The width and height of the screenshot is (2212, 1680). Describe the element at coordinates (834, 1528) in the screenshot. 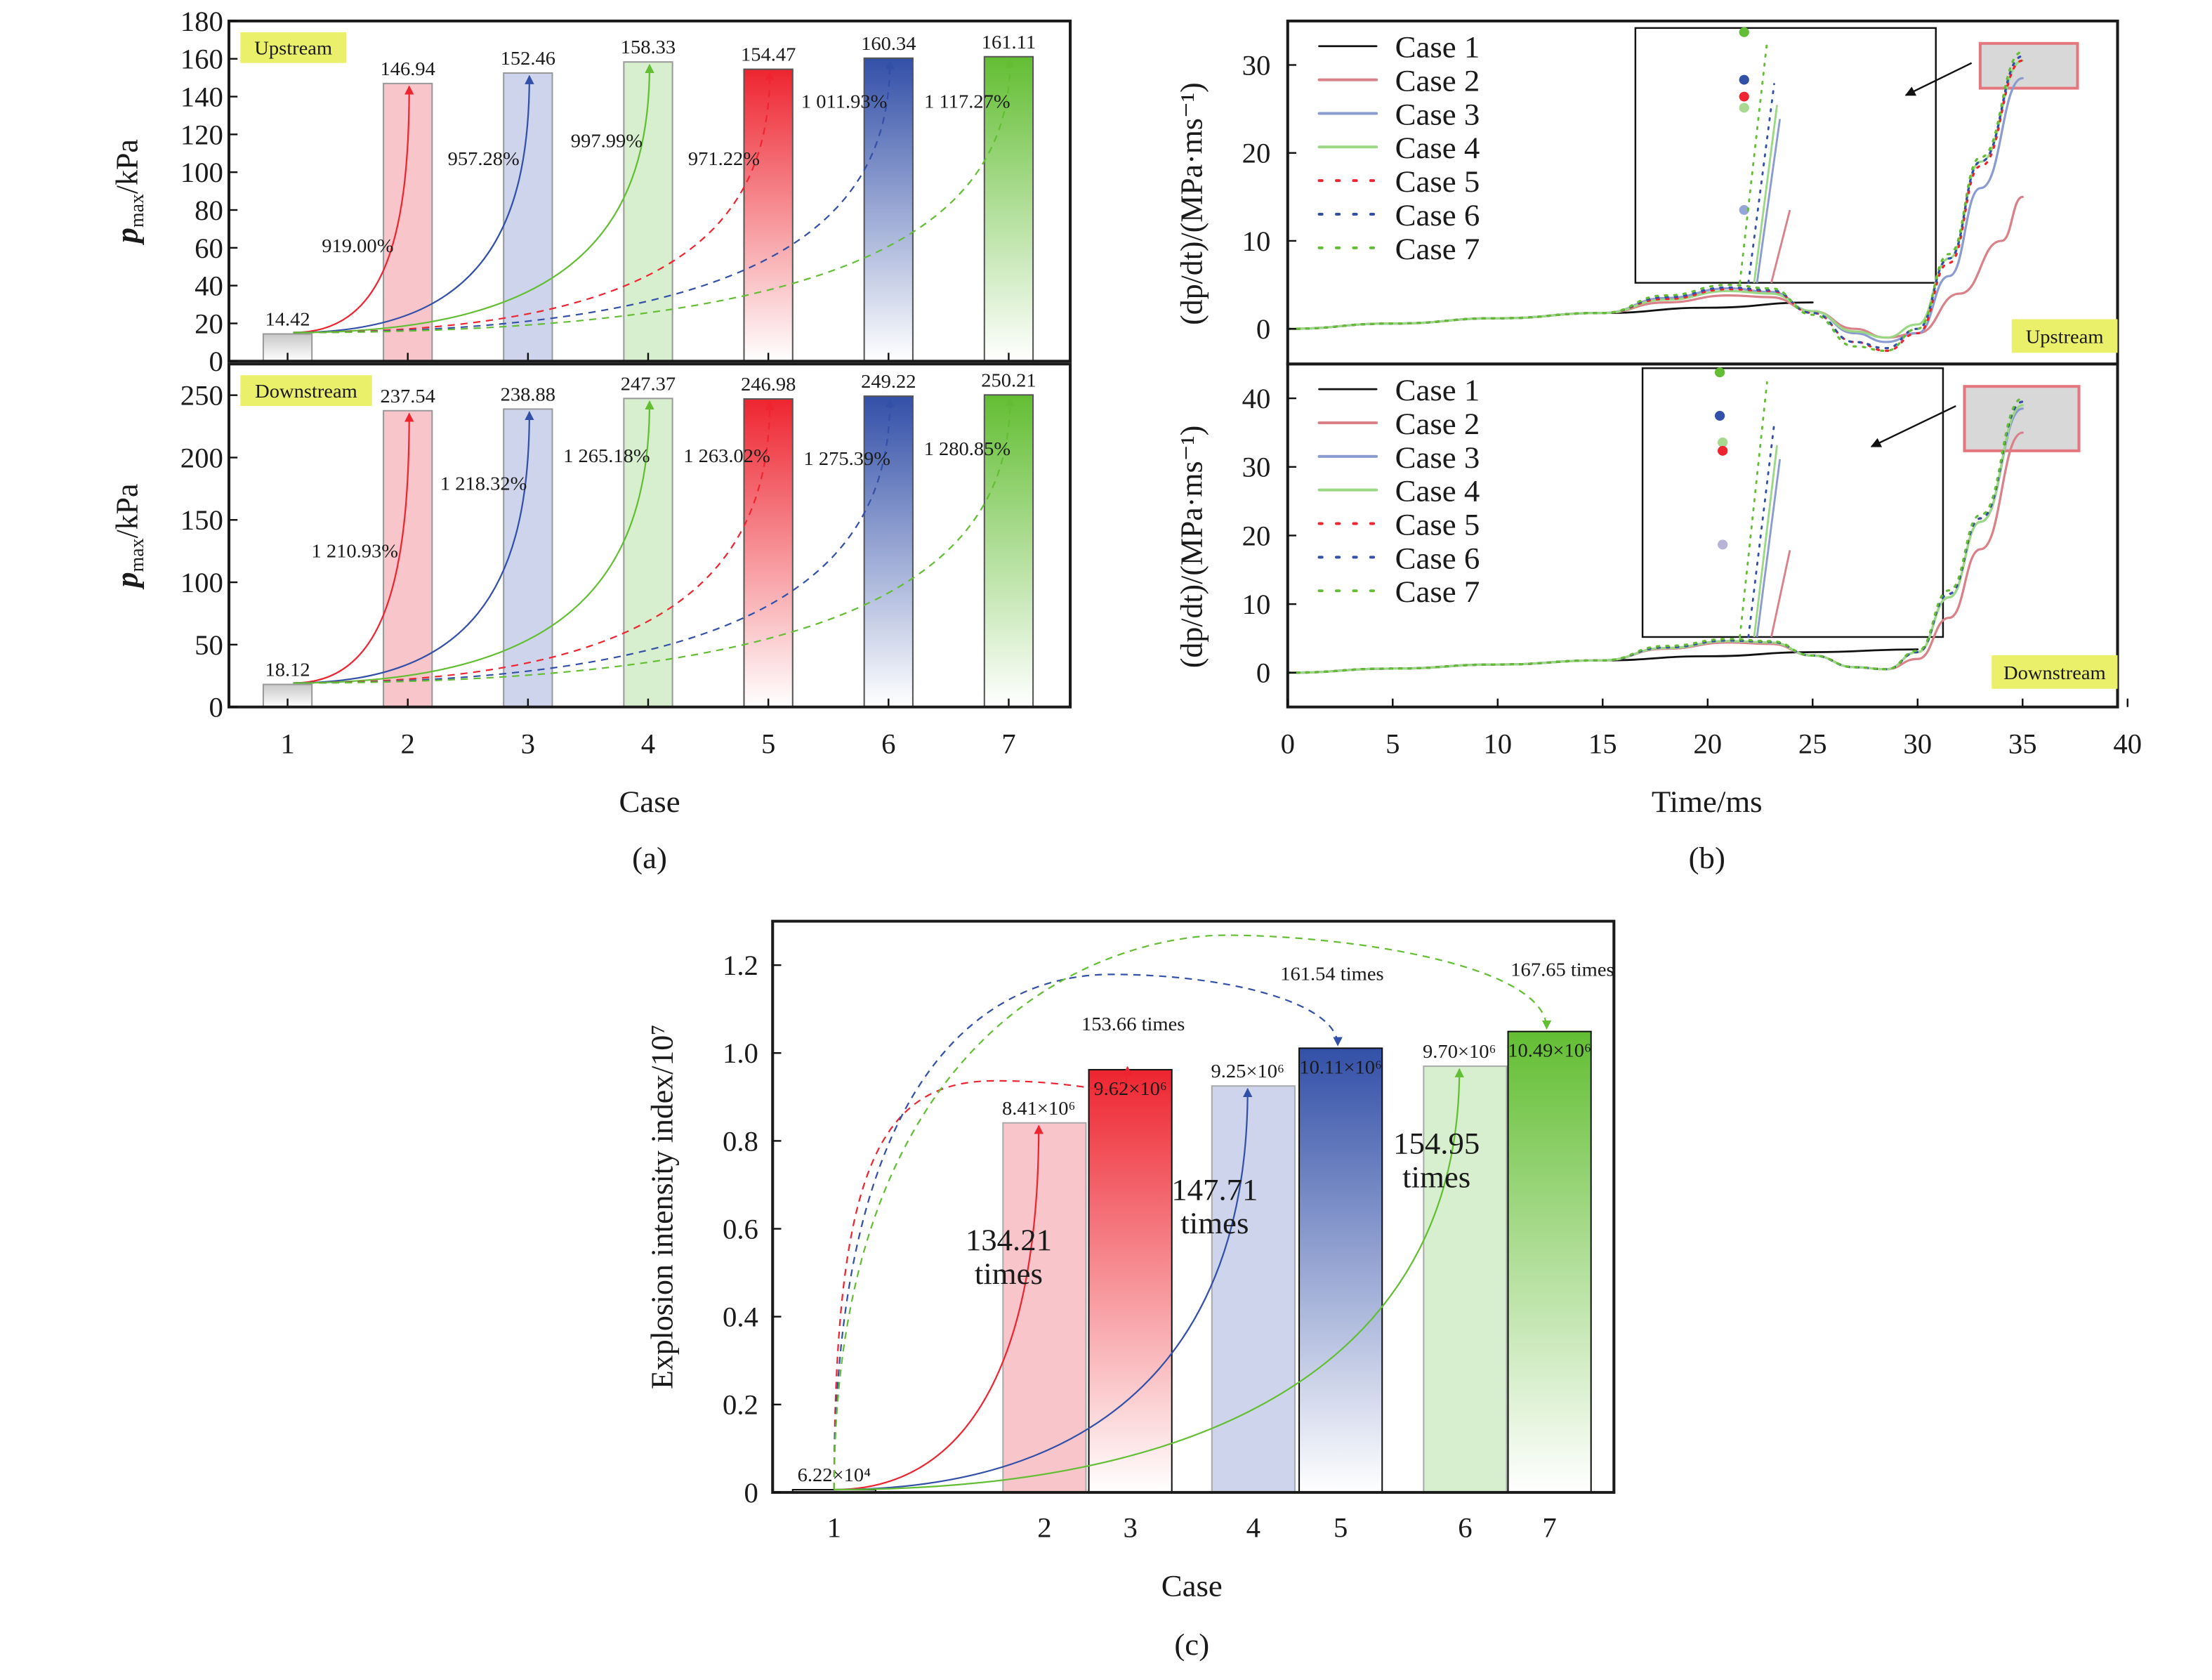

I see `x-tick-label: 1` at that location.